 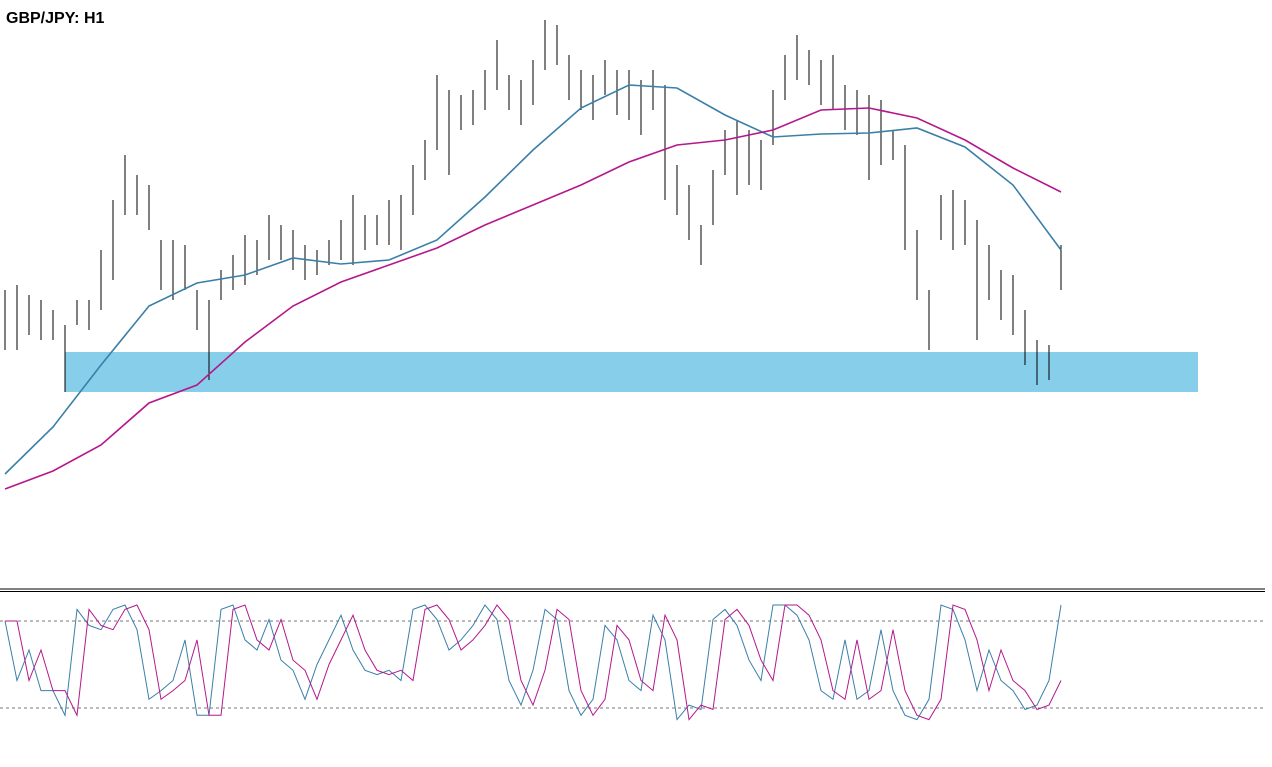 What do you see at coordinates (631, 372) in the screenshot?
I see `zone` at bounding box center [631, 372].